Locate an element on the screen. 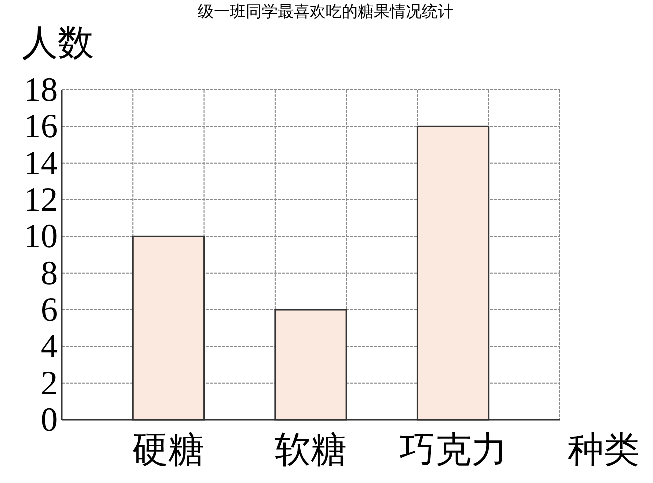 This screenshot has width=653, height=483. x-axis-title: 种类 is located at coordinates (604, 450).